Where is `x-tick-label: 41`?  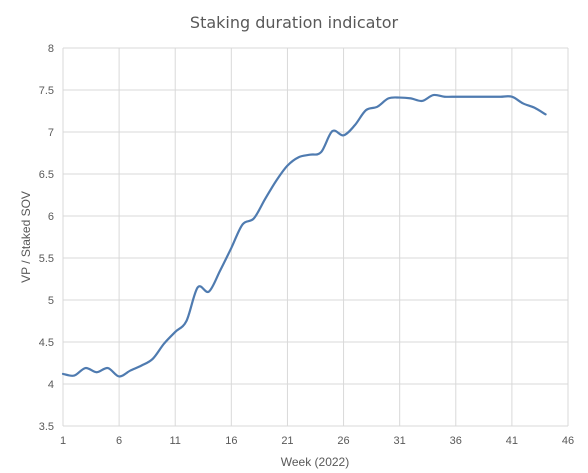 x-tick-label: 41 is located at coordinates (512, 441).